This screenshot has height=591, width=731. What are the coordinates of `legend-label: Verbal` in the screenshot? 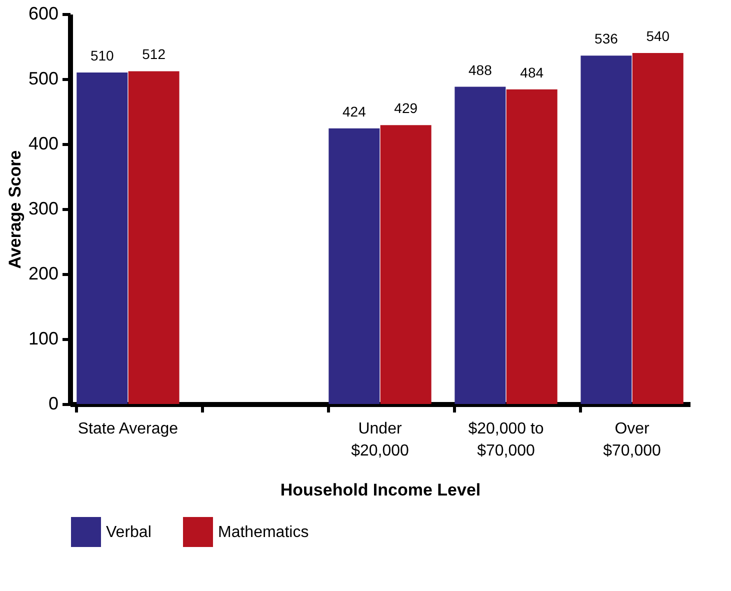 It's located at (129, 532).